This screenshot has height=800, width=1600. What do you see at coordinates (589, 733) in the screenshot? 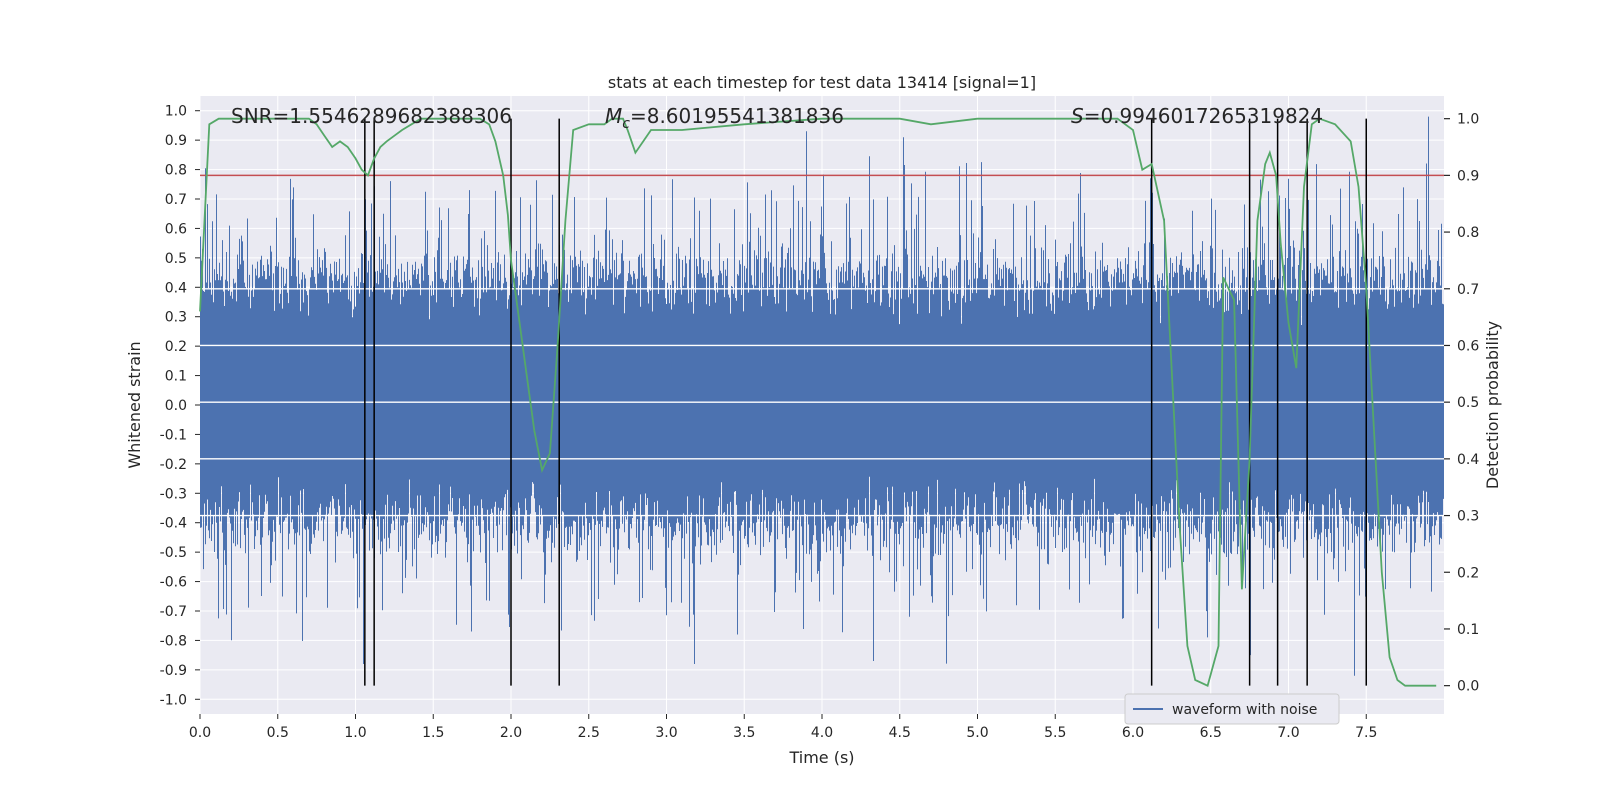
I see `x-tick-label: 2.5` at bounding box center [589, 733].